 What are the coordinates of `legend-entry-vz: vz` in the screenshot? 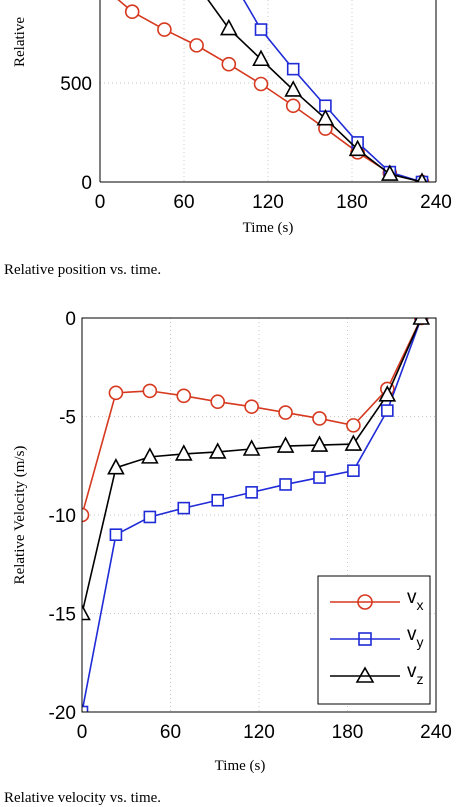 It's located at (377, 674).